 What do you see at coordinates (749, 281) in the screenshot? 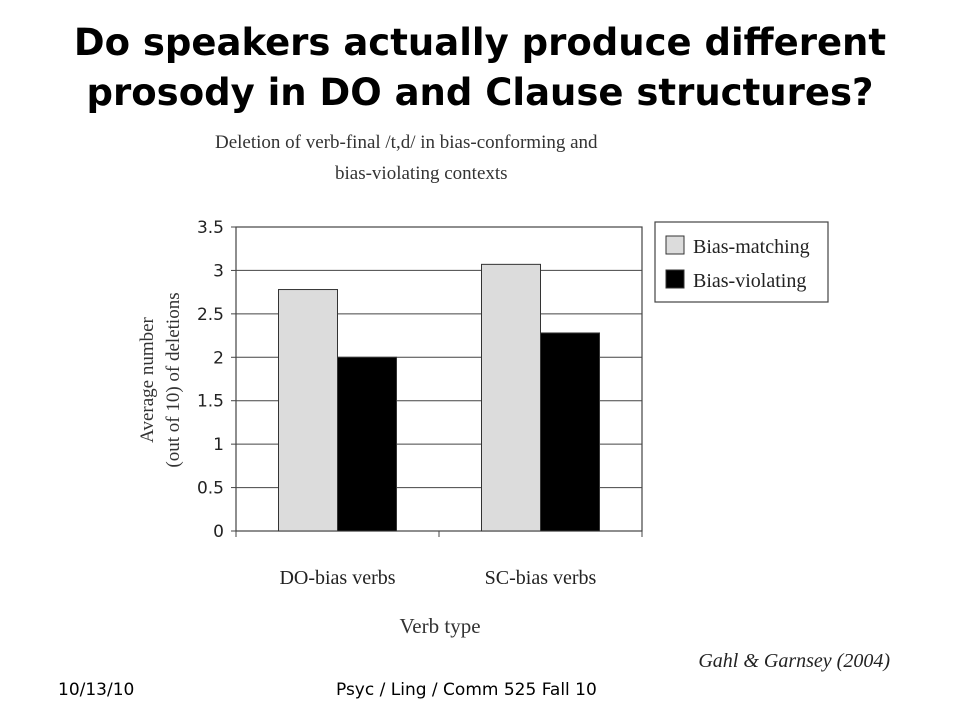
I see `legend-label: Bias-violating` at bounding box center [749, 281].